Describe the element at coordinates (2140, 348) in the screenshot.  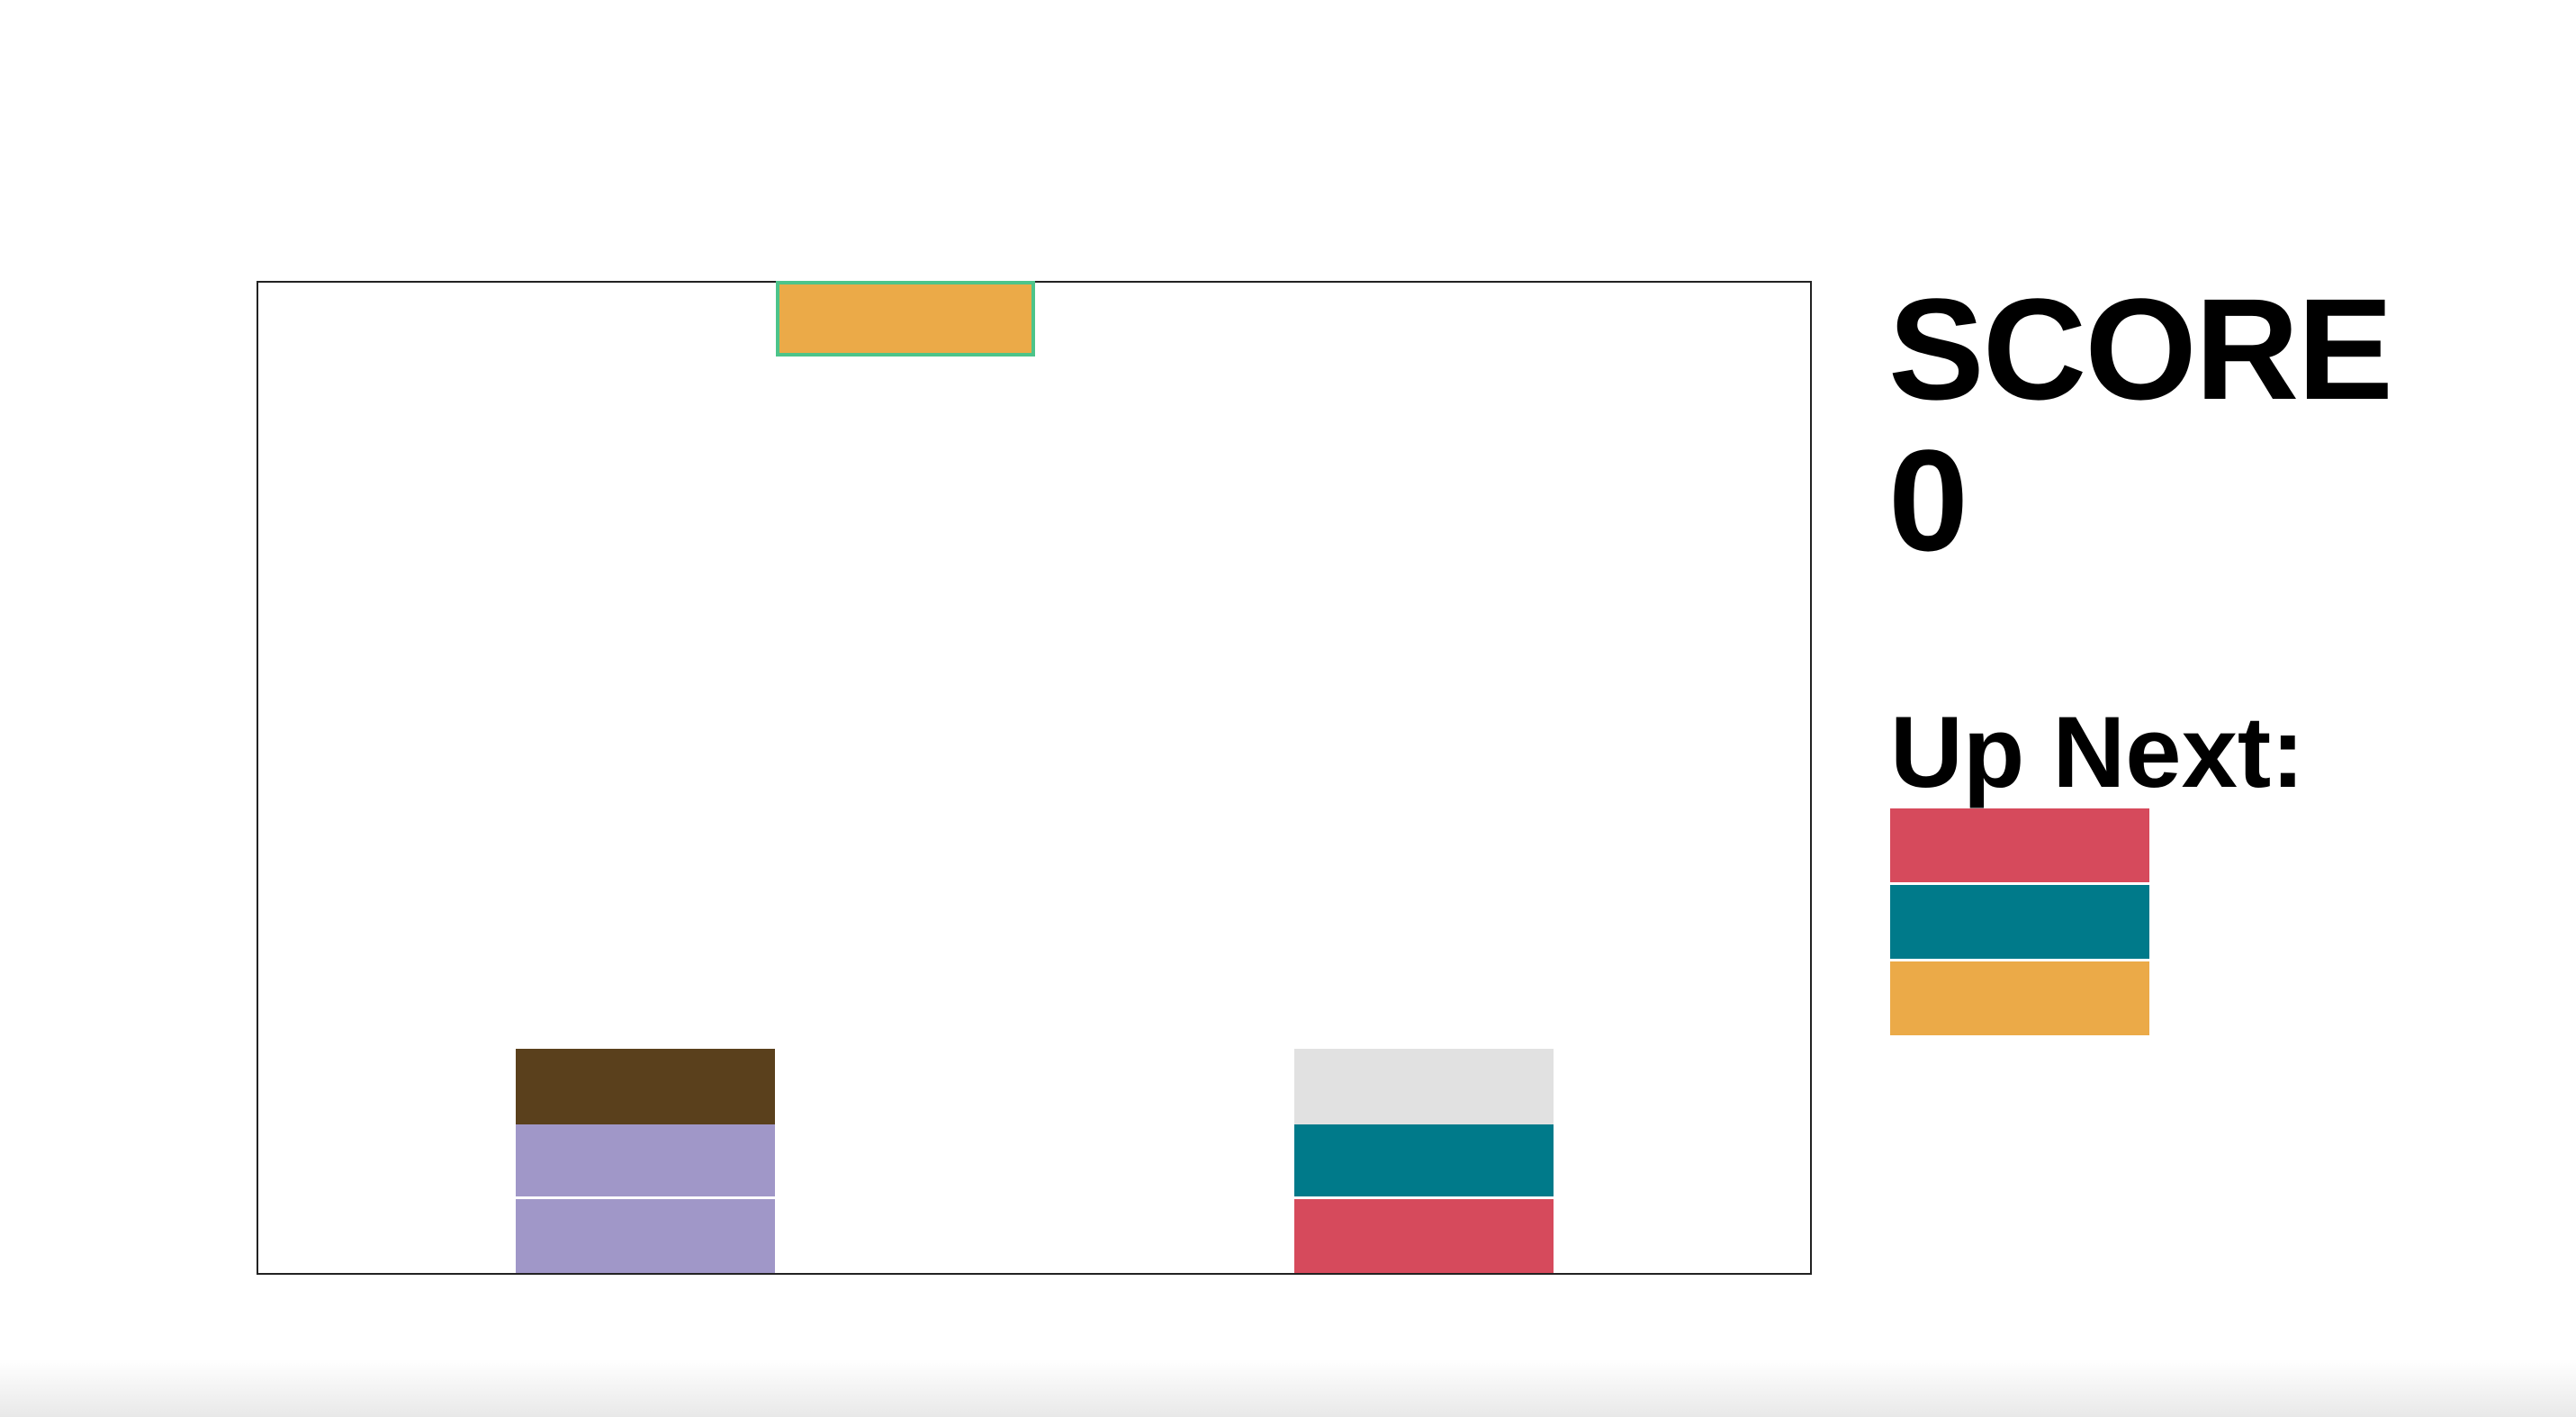
I see `score-label: SCORE` at that location.